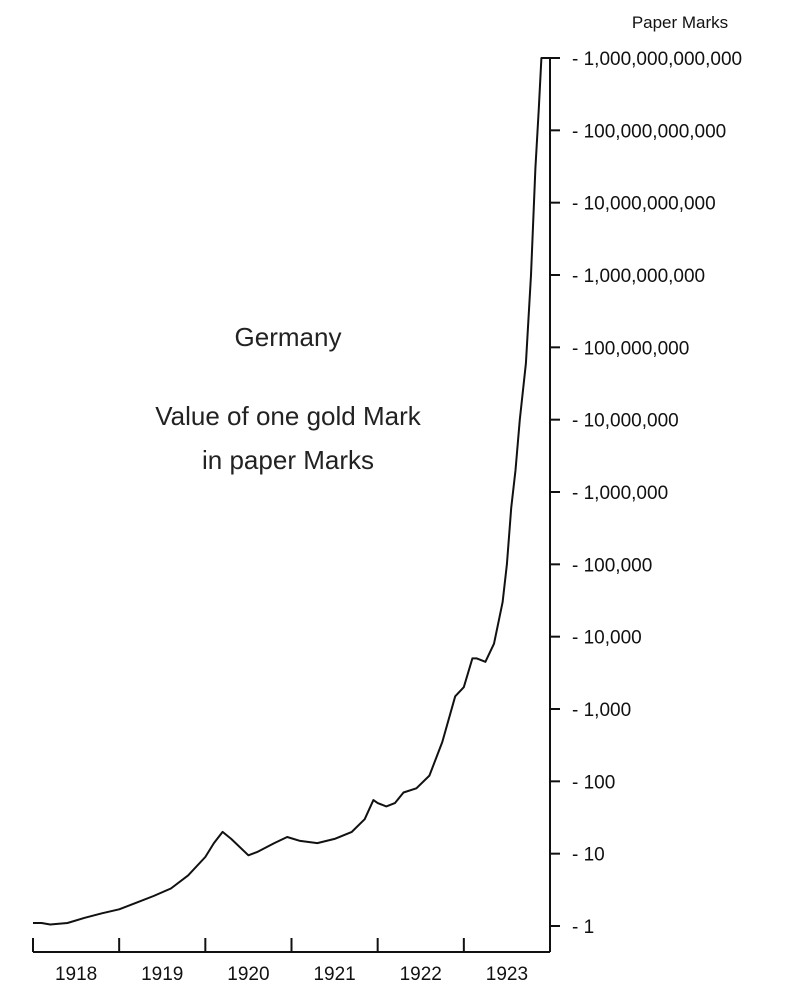 The image size is (800, 1000). Describe the element at coordinates (291, 961) in the screenshot. I see `x-axis-ticks: 1918 1919 1920 1921 1922 1923` at that location.